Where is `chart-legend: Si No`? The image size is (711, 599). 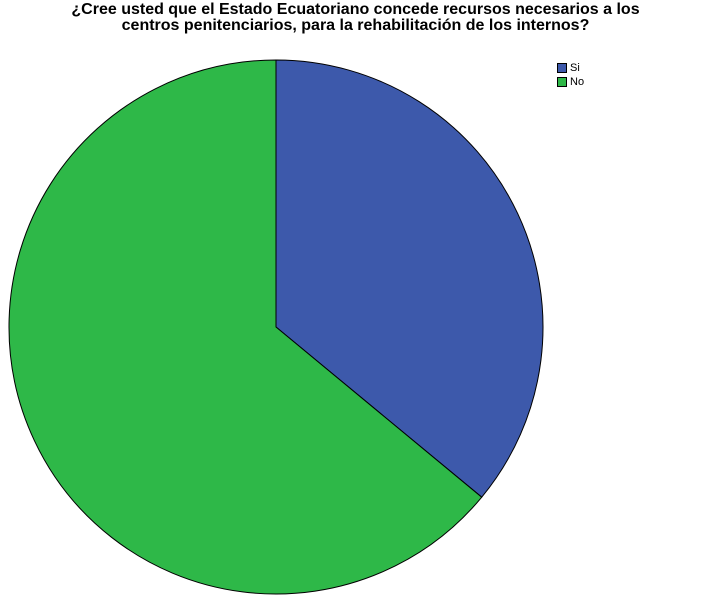
chart-legend: Si No is located at coordinates (570, 75).